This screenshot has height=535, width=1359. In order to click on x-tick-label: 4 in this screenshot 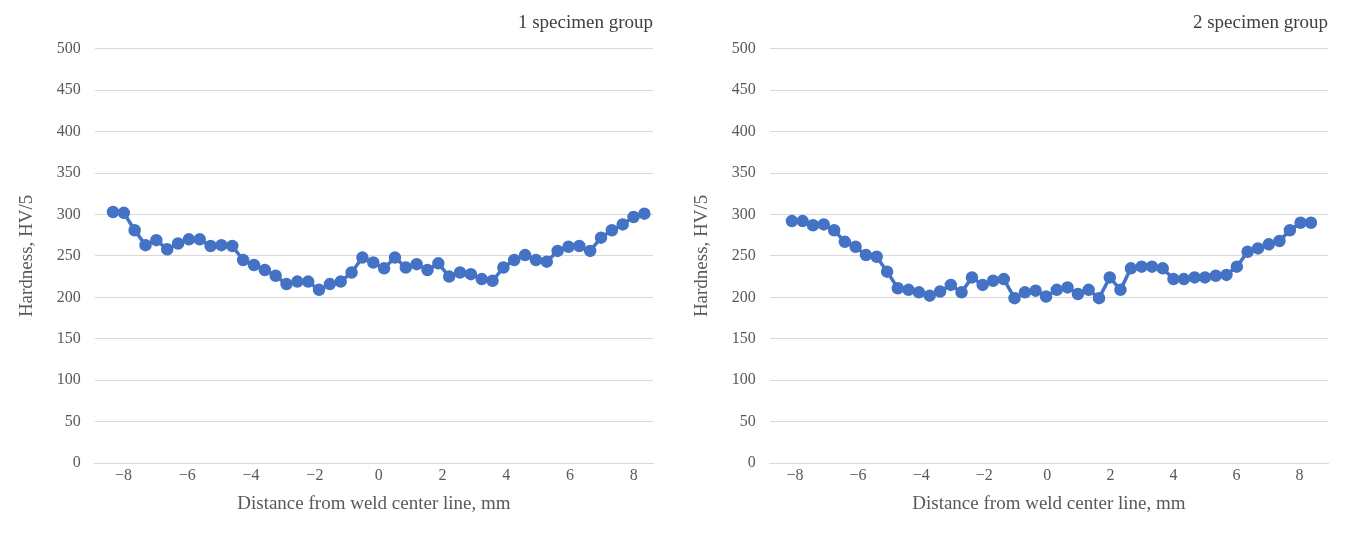, I will do `click(506, 474)`.